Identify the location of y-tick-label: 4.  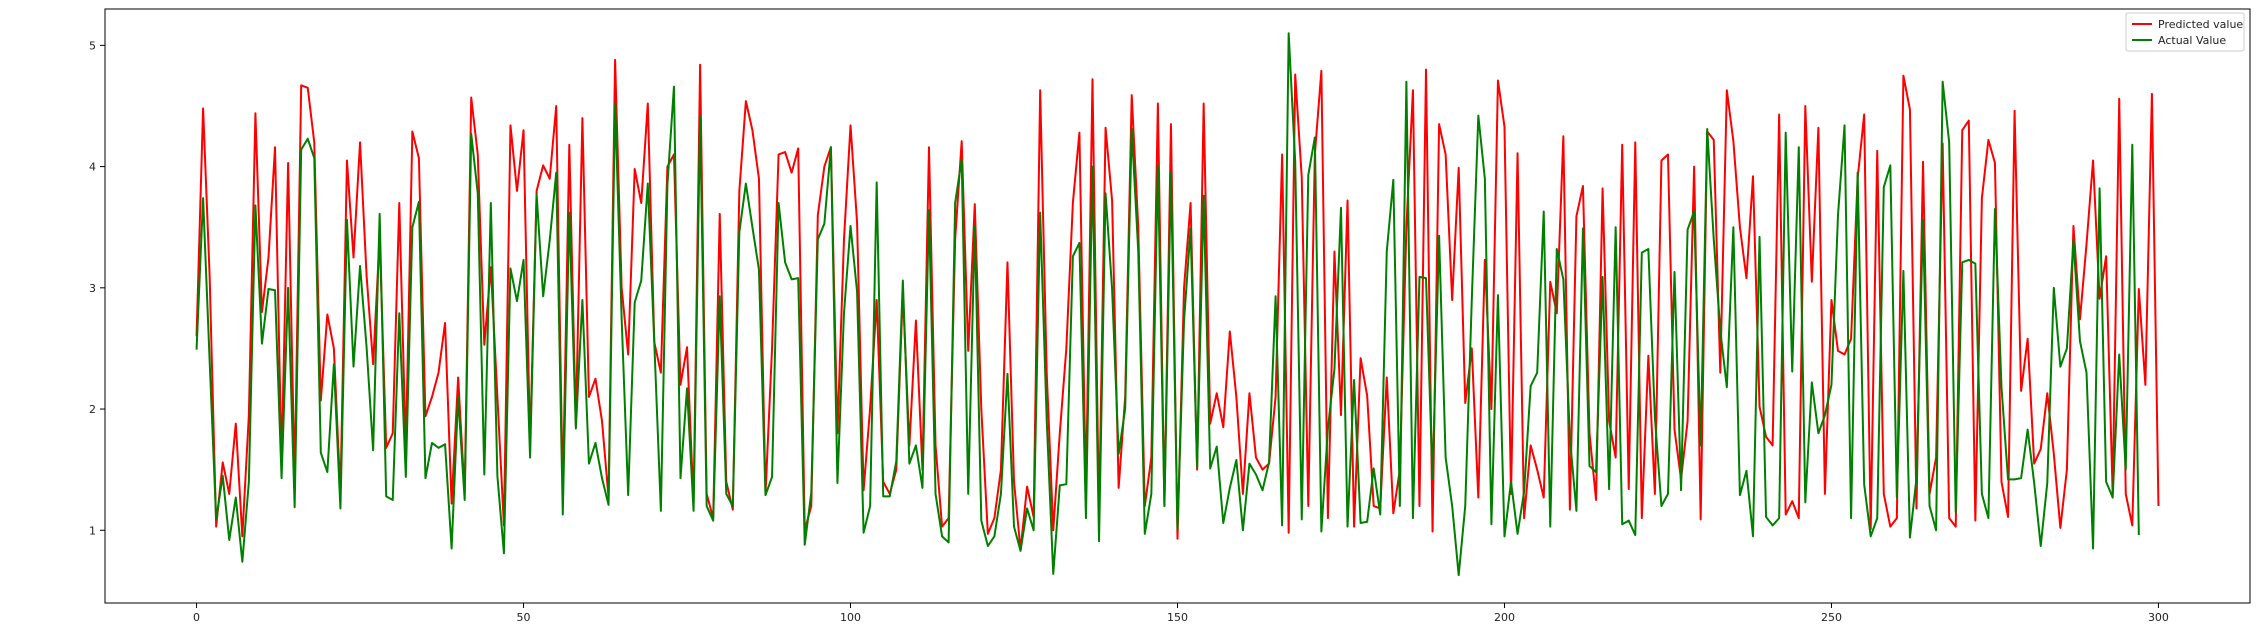
(92, 167).